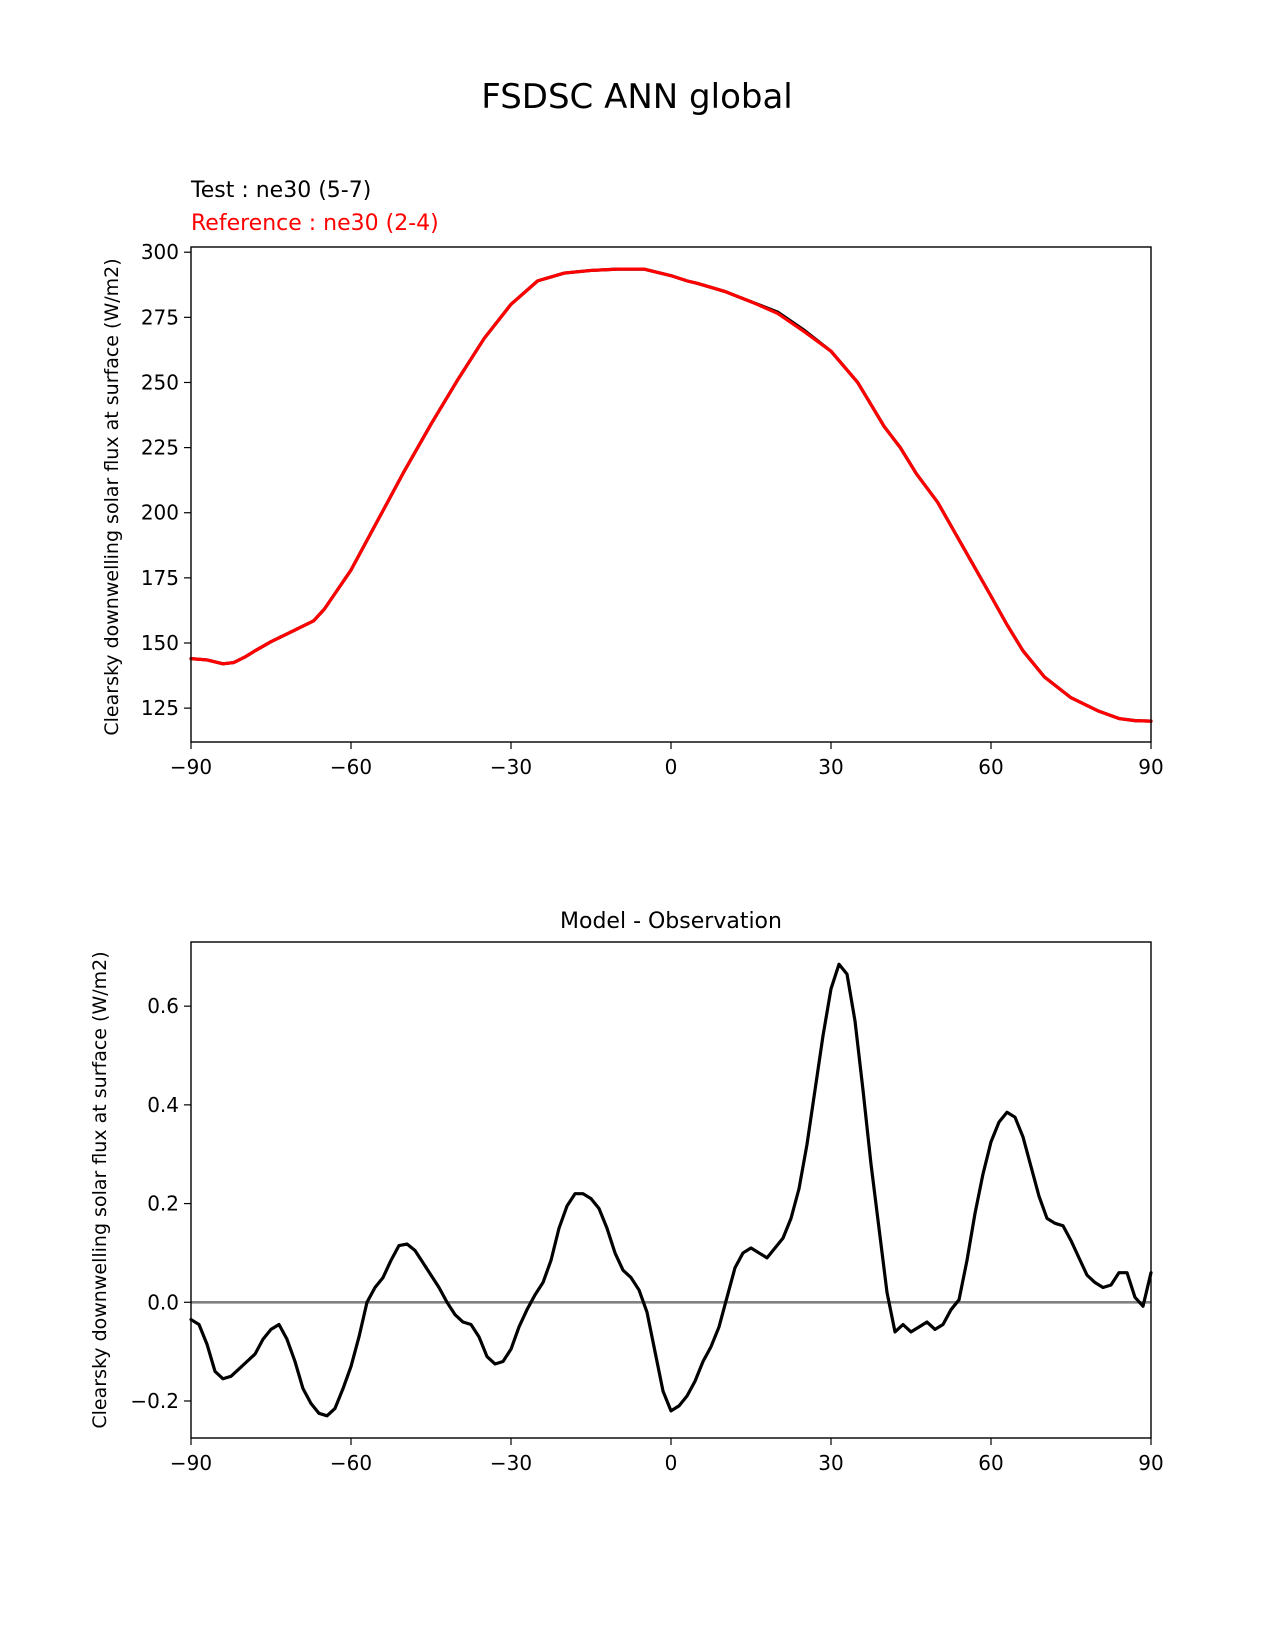 This screenshot has height=1650, width=1275. I want to click on bottom-xtick-label: −30, so click(511, 1463).